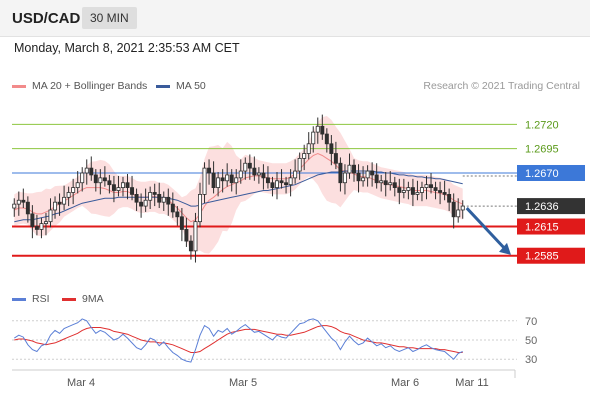 This screenshot has width=590, height=400. What do you see at coordinates (93, 299) in the screenshot?
I see `legend-label-rsi-ma: 9MA` at bounding box center [93, 299].